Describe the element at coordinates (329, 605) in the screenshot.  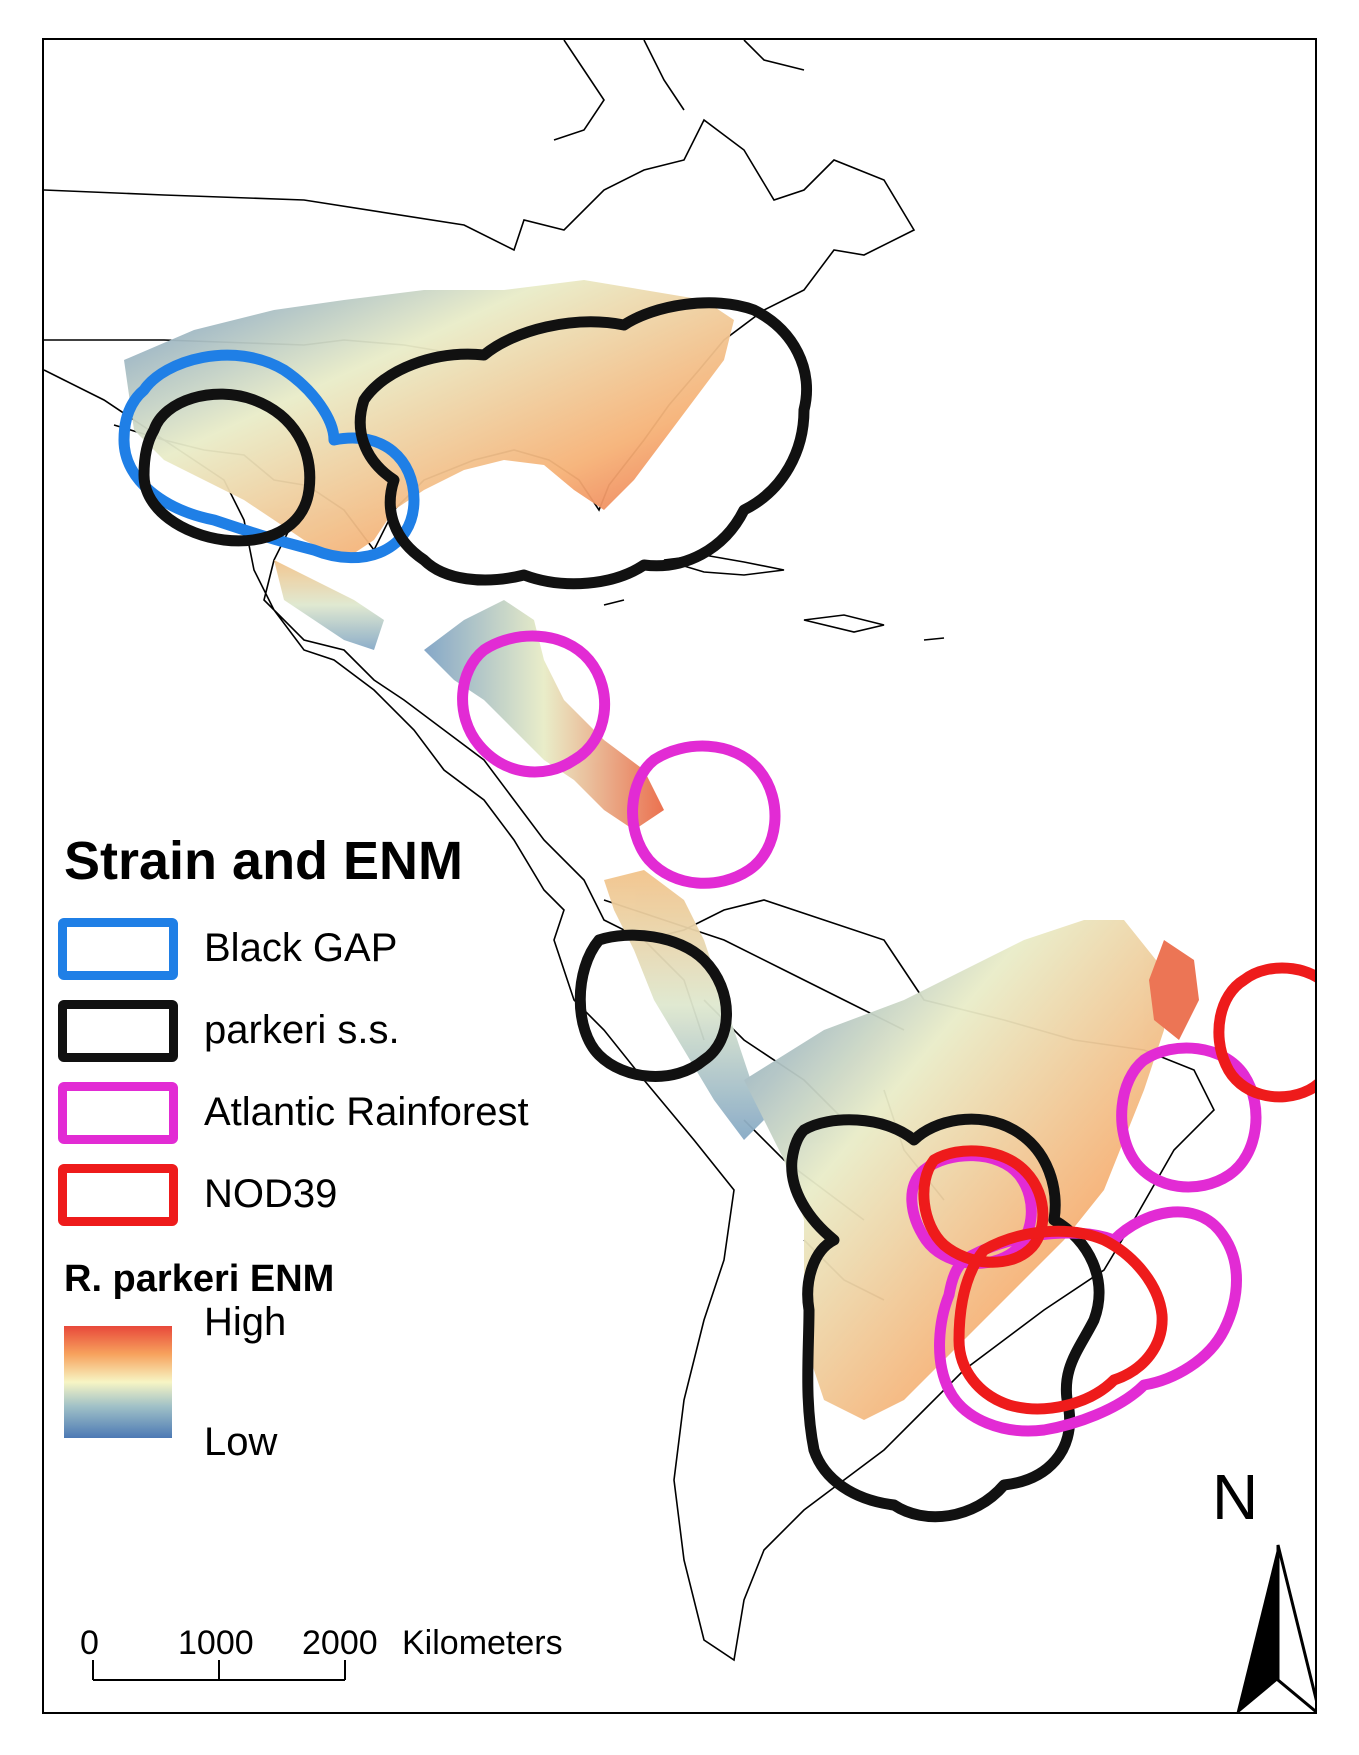
I see `enm-mexico` at that location.